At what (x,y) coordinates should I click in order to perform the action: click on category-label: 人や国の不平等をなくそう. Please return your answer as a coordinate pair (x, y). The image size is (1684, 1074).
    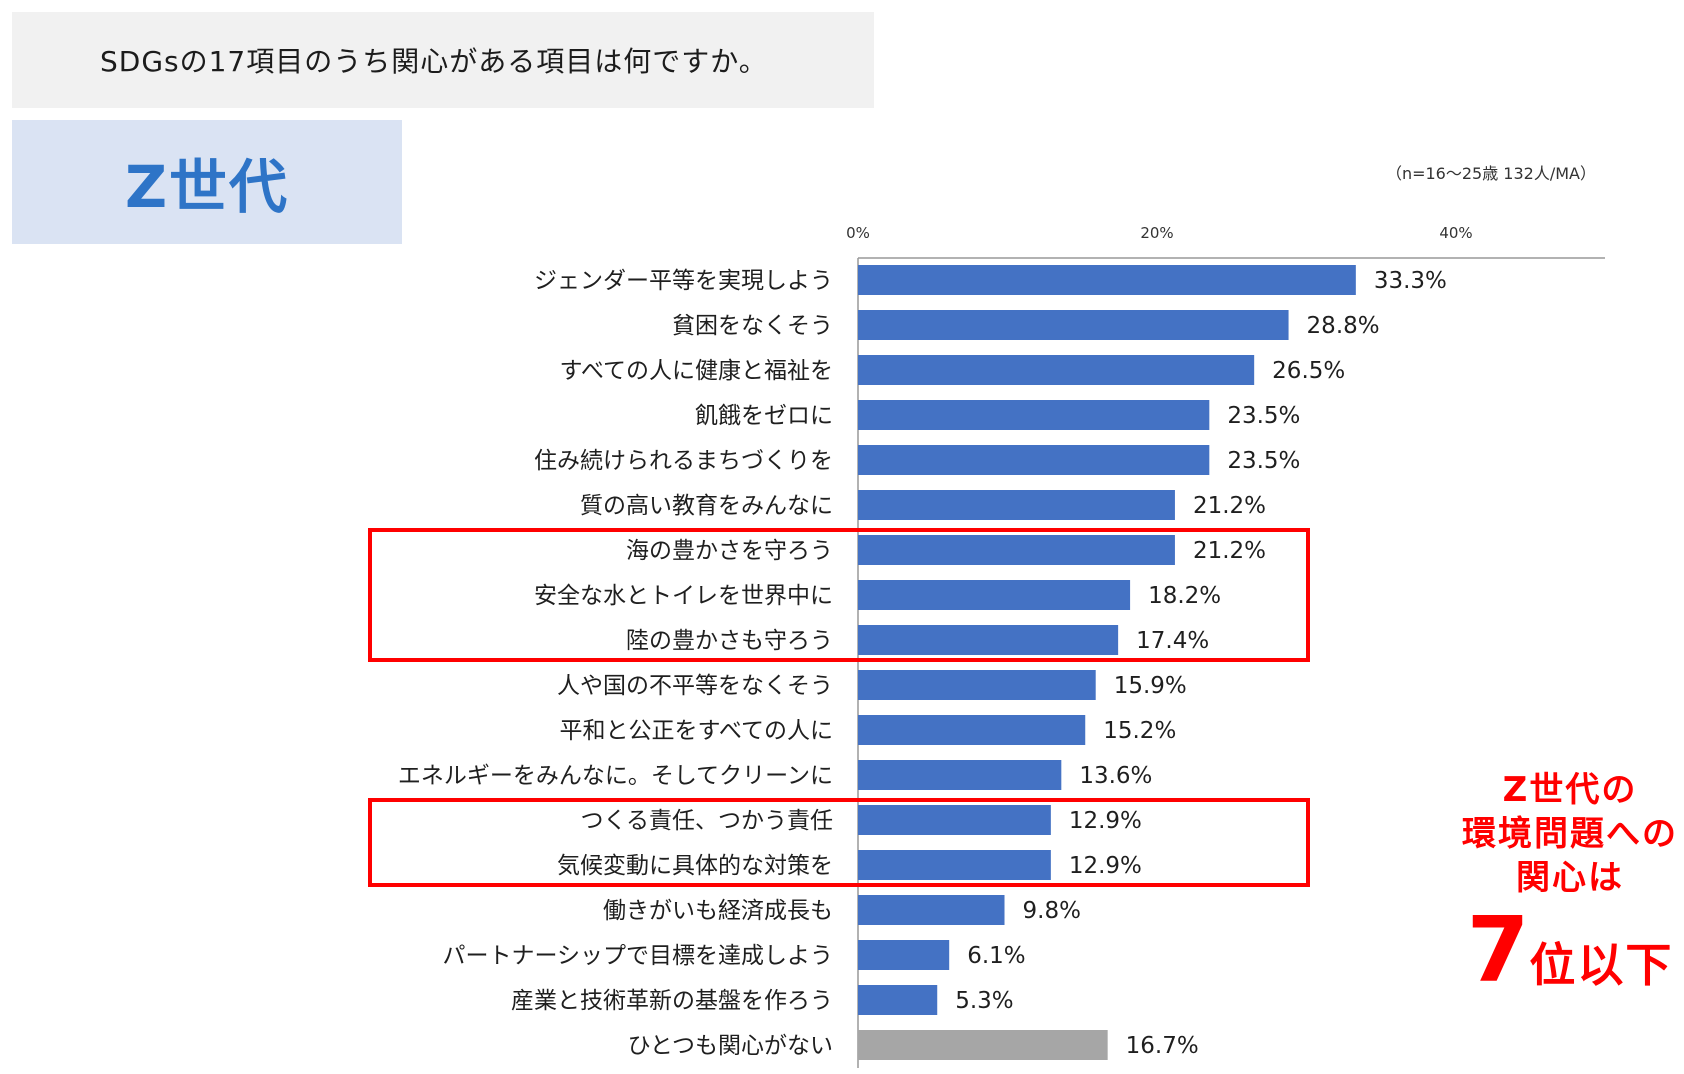
    Looking at the image, I should click on (695, 686).